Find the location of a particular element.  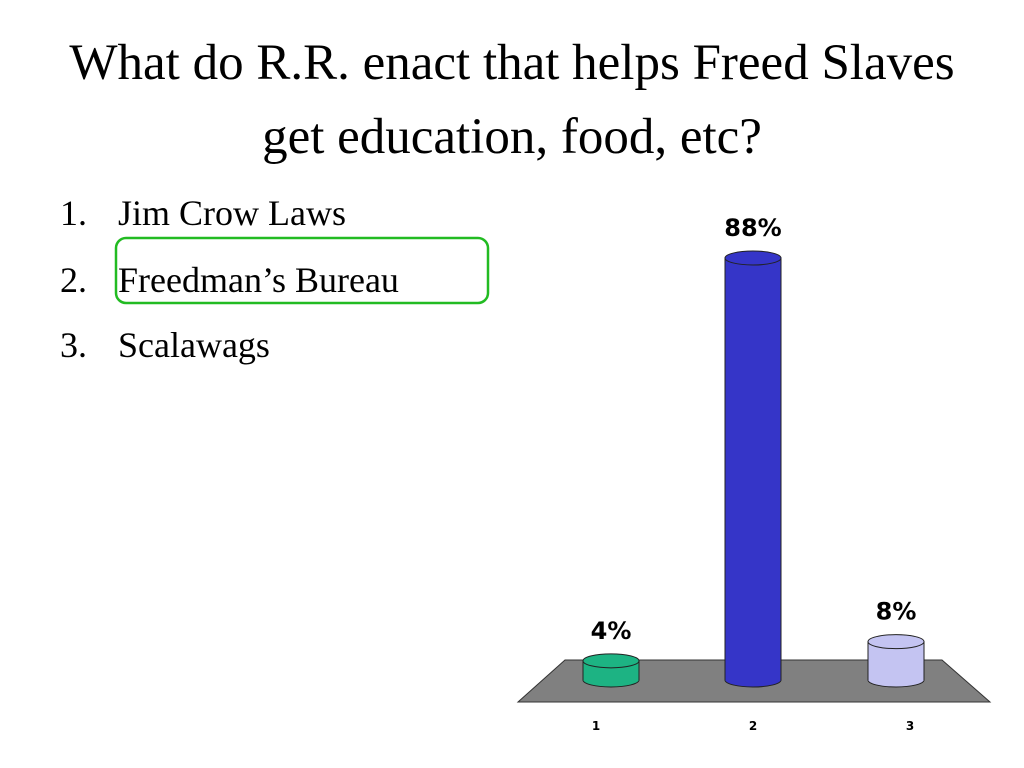

x-tick-label: 1 is located at coordinates (596, 726).